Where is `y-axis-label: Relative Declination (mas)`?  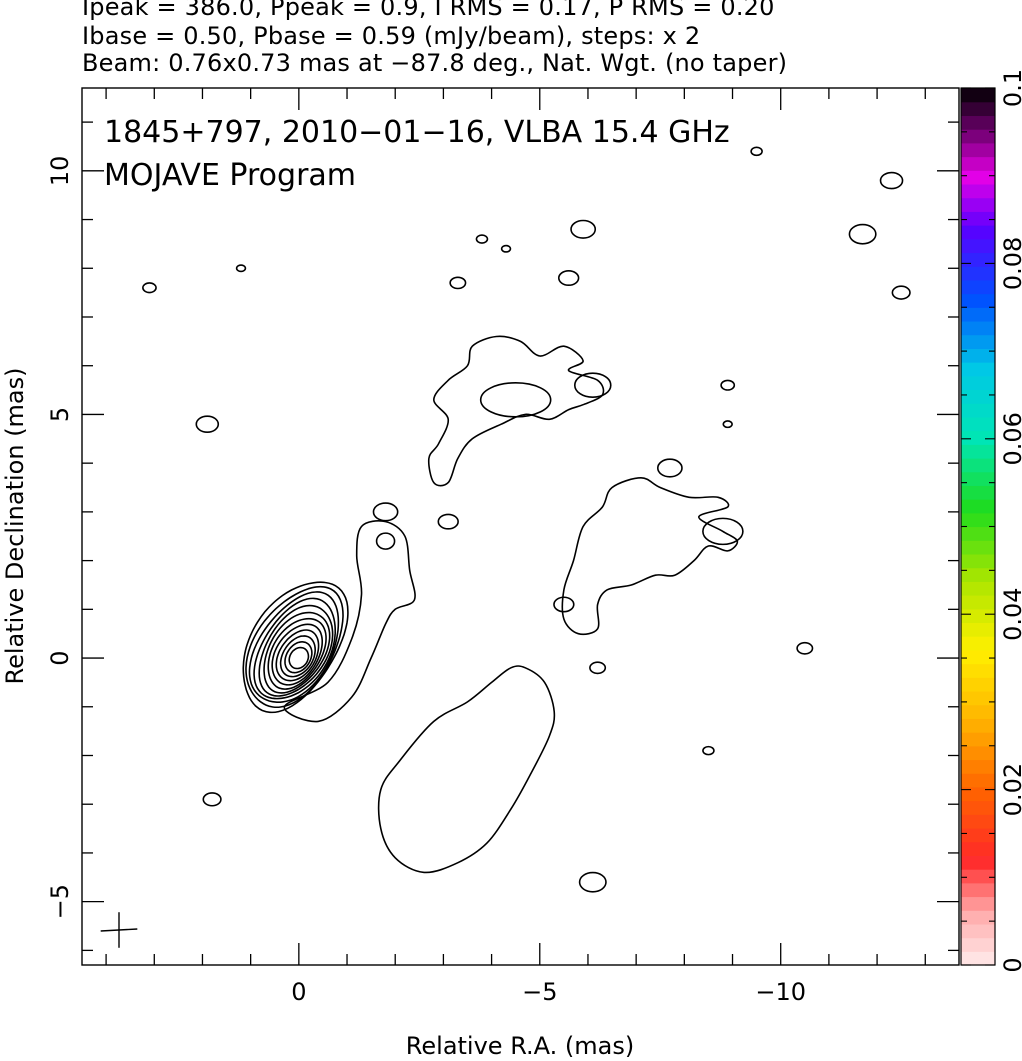 y-axis-label: Relative Declination (mas) is located at coordinates (15, 525).